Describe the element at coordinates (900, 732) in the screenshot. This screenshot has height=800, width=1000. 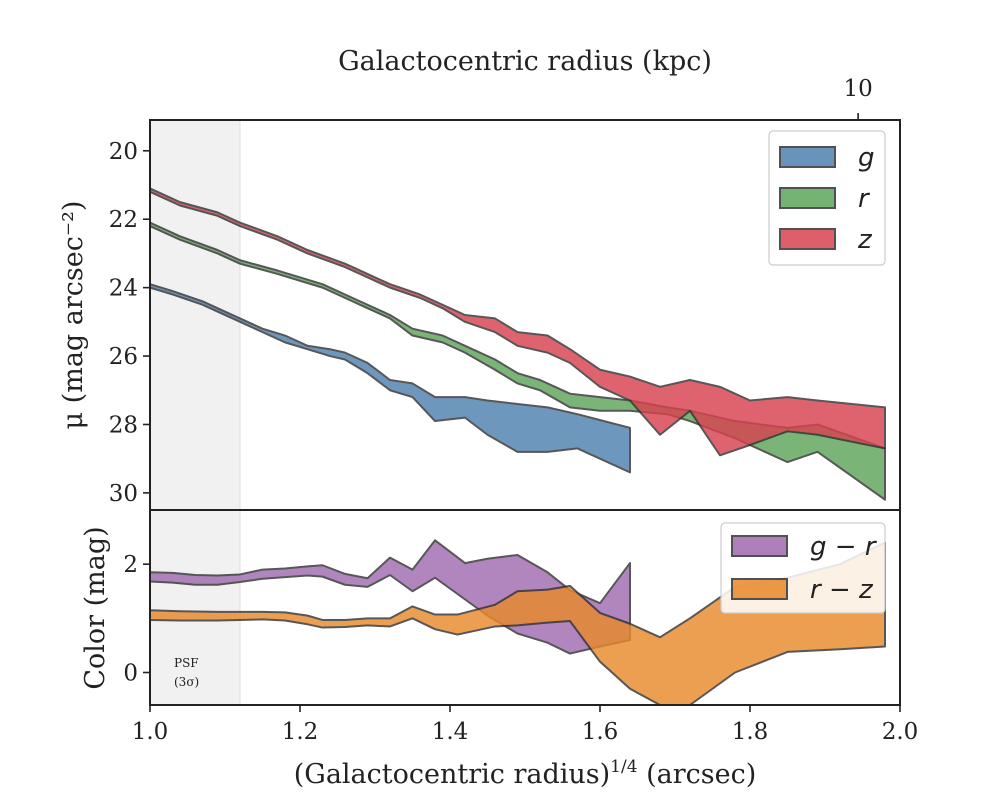
I see `x-tick-label: 2.0` at that location.